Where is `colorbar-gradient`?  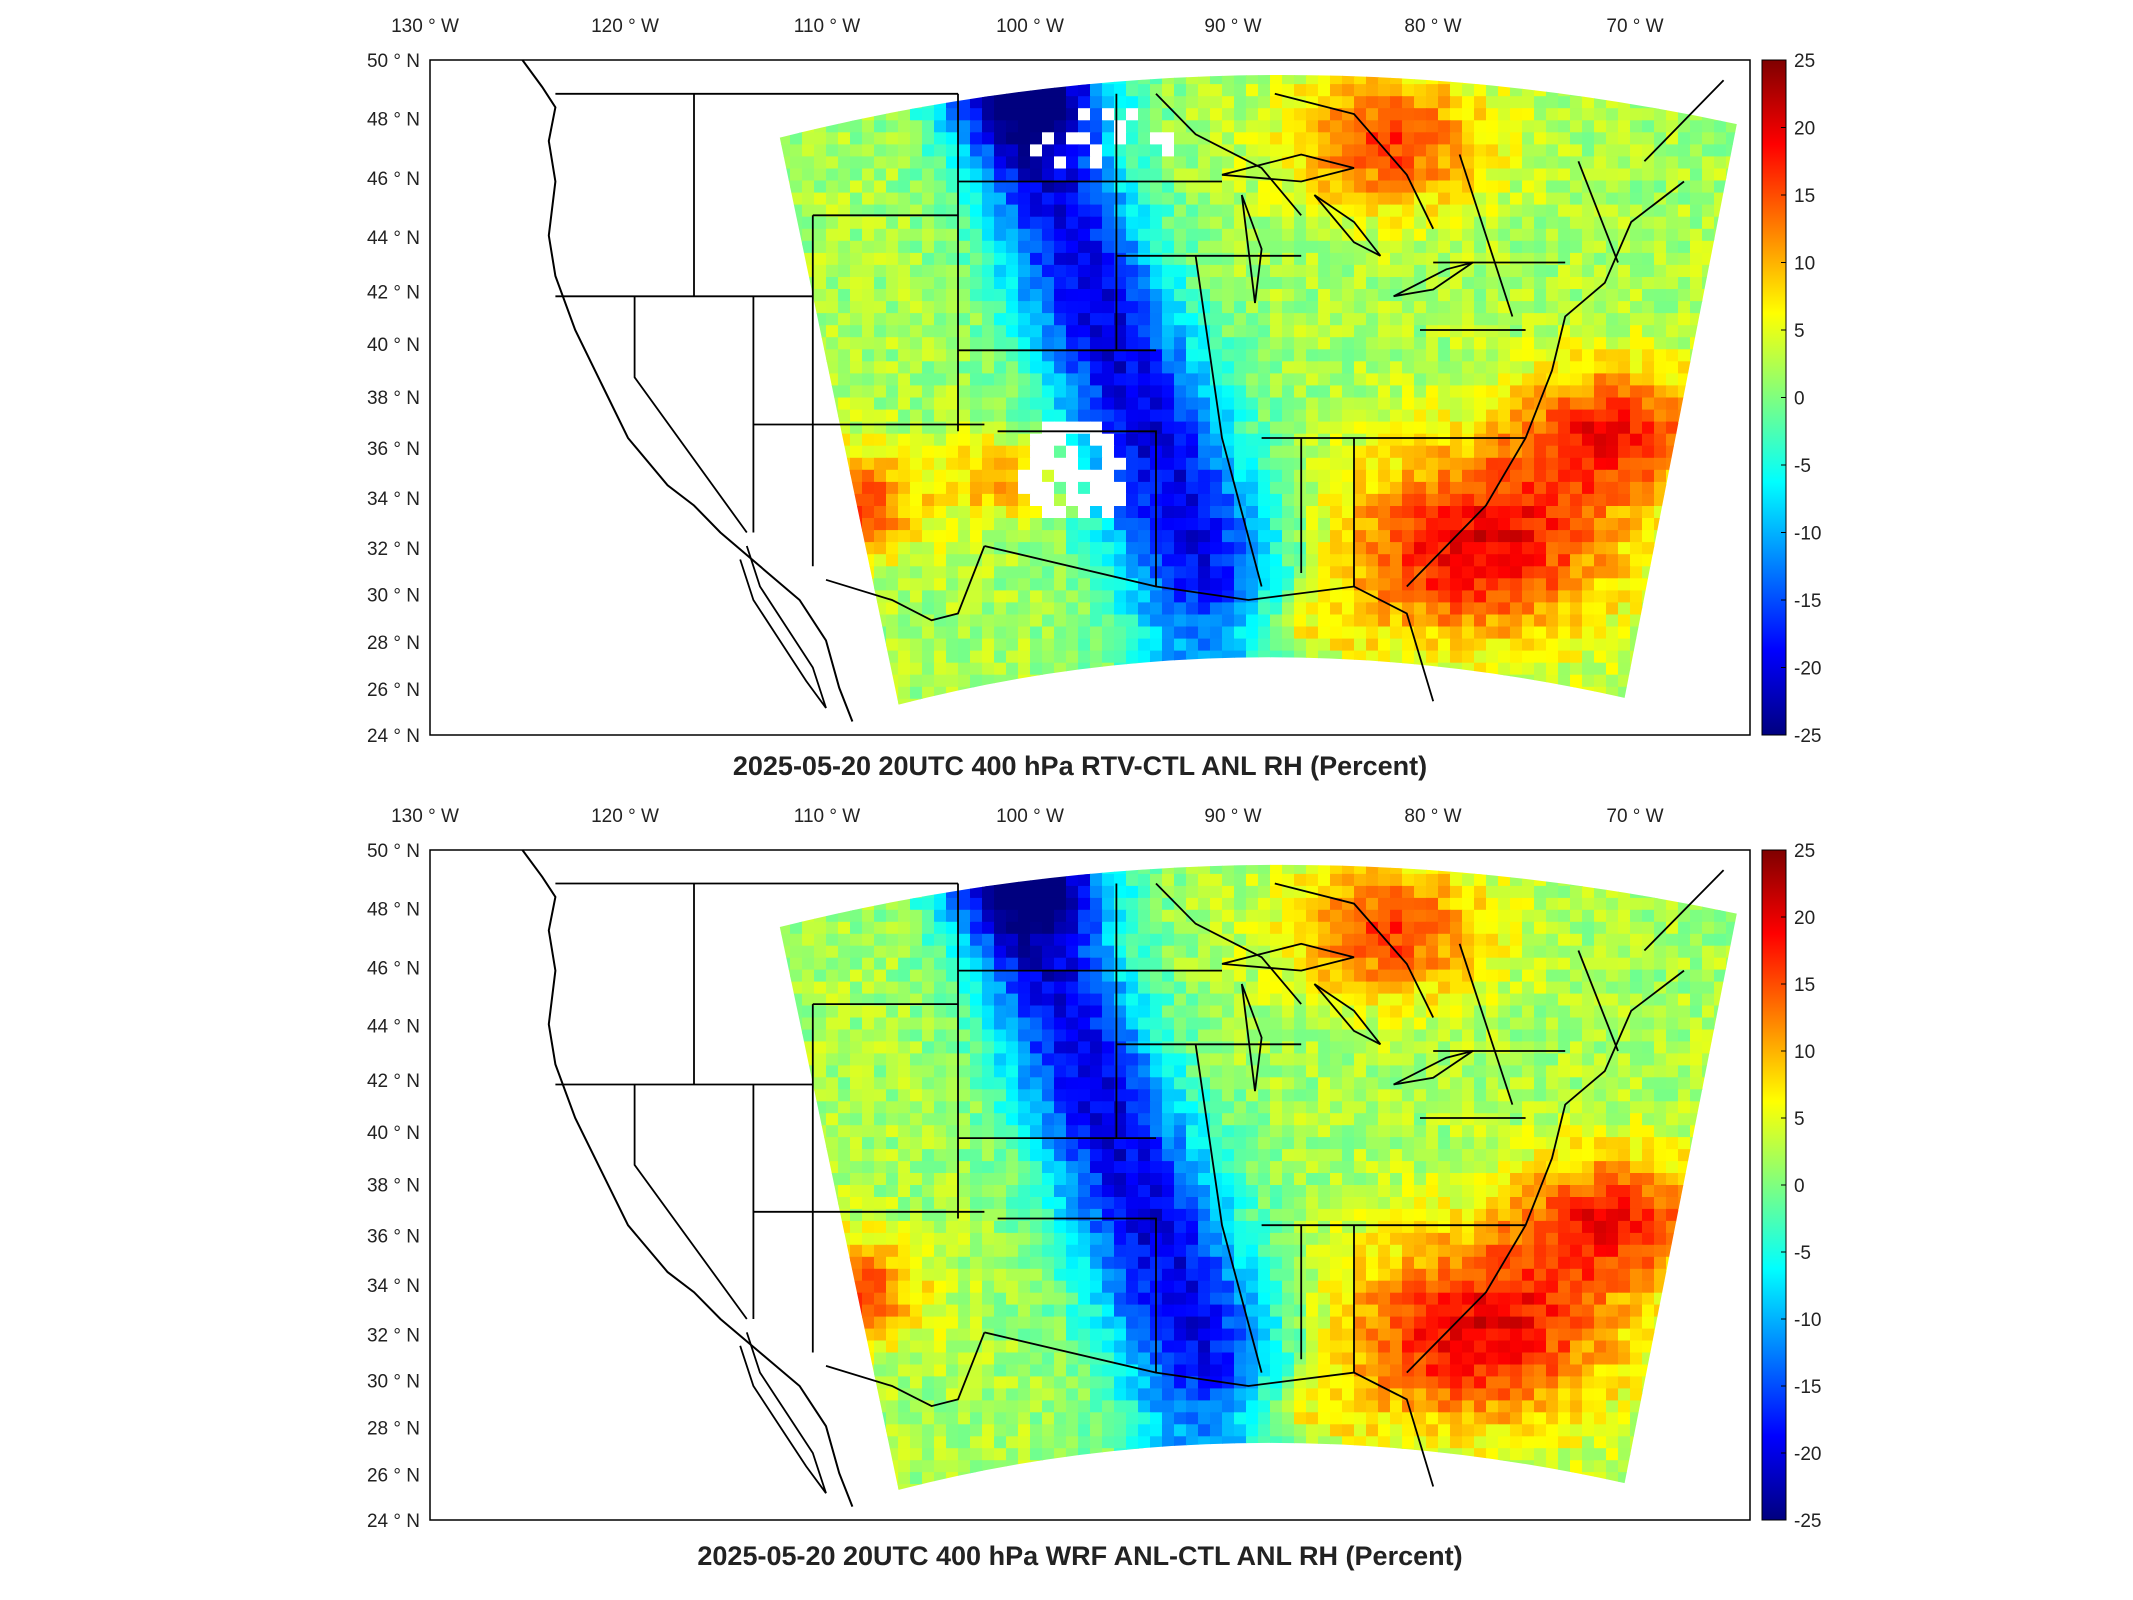
colorbar-gradient is located at coordinates (1774, 397).